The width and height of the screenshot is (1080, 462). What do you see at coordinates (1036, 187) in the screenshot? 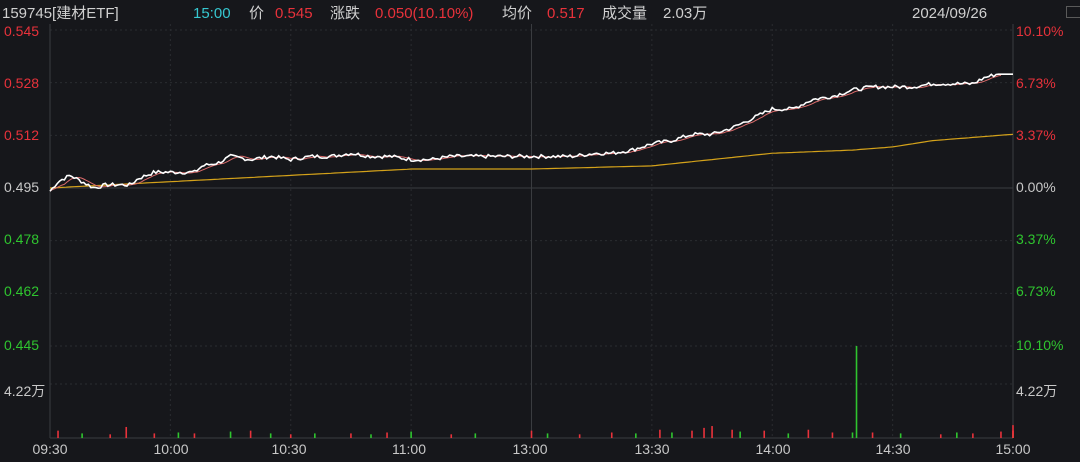
I see `y-tick-right: 0.00%` at bounding box center [1036, 187].